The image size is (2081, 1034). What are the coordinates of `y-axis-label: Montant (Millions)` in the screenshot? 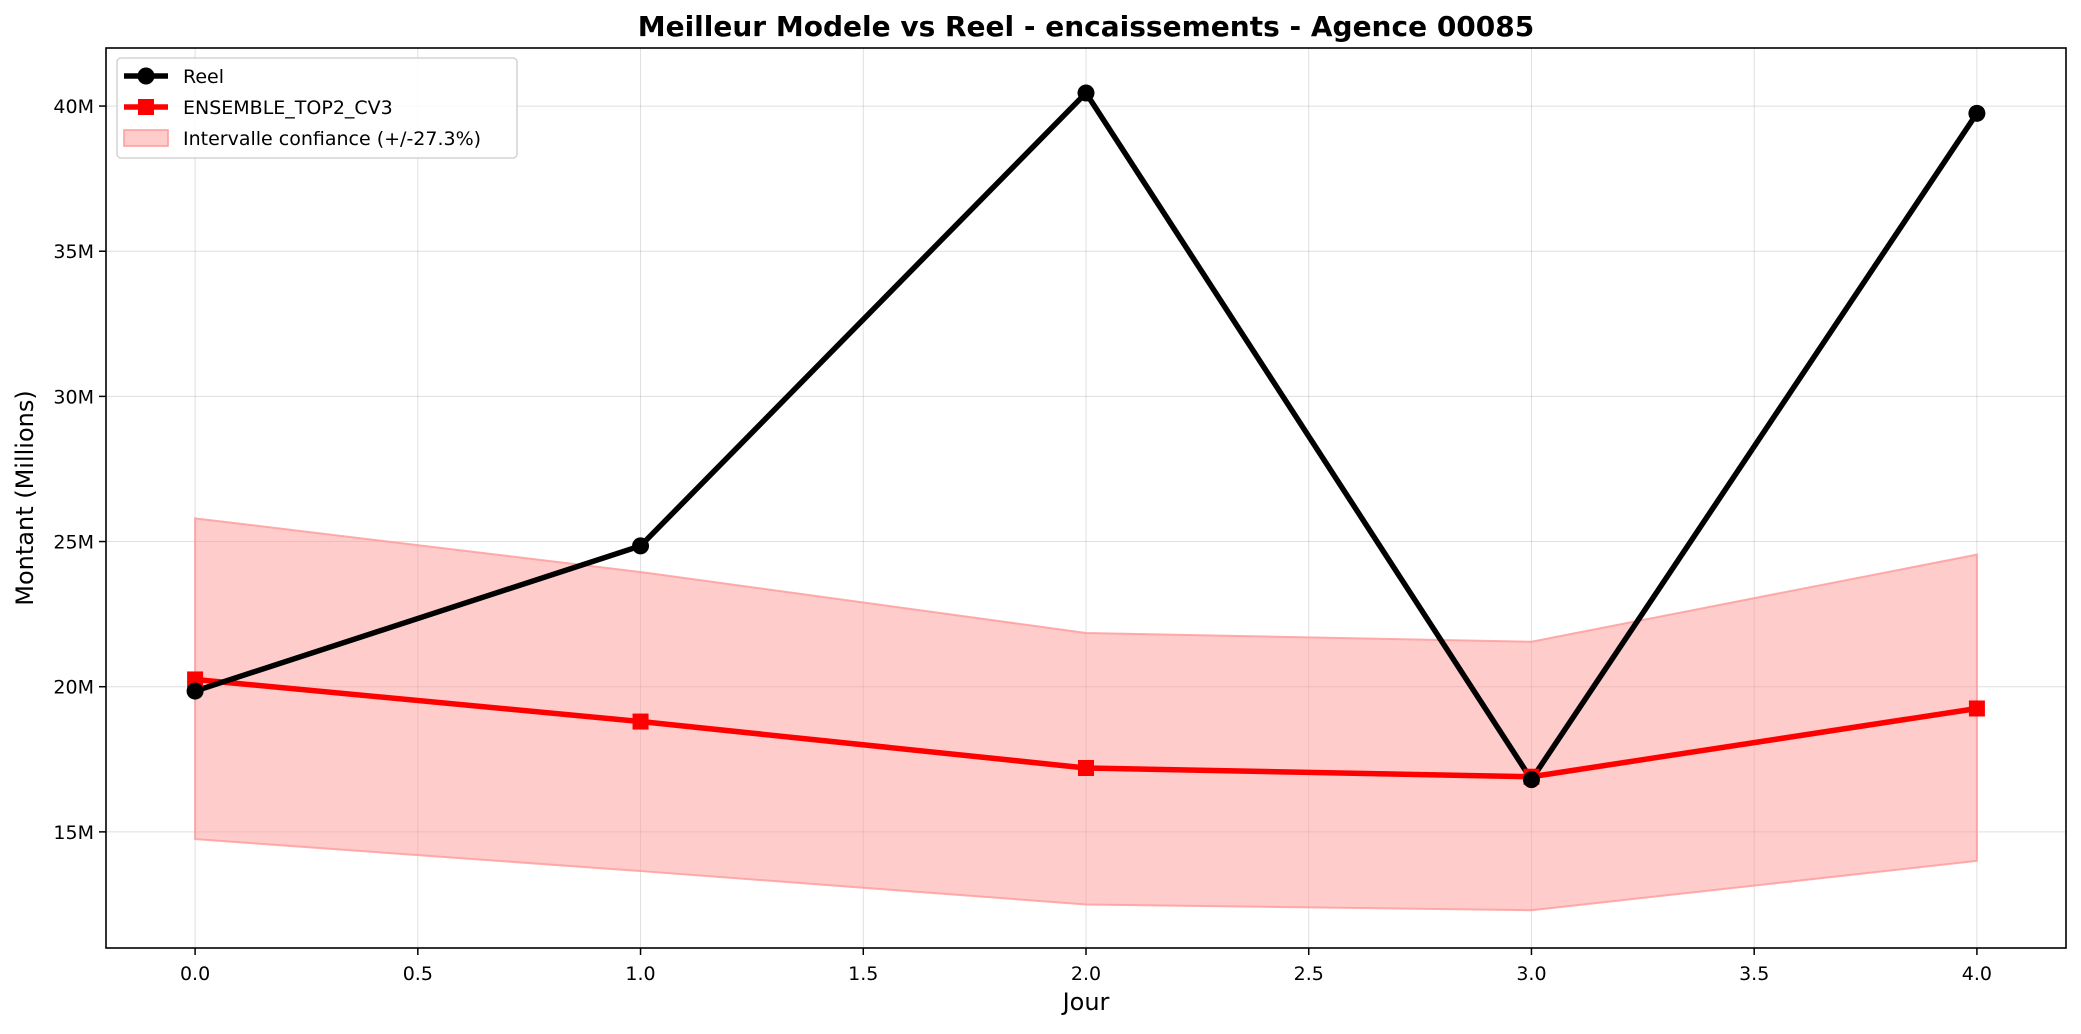 It's located at (25, 497).